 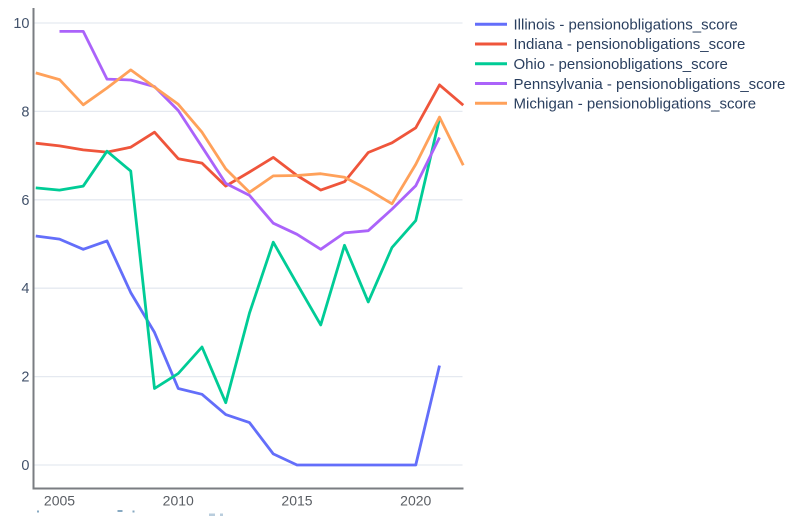 I want to click on svg-text: 8, so click(x=25, y=112).